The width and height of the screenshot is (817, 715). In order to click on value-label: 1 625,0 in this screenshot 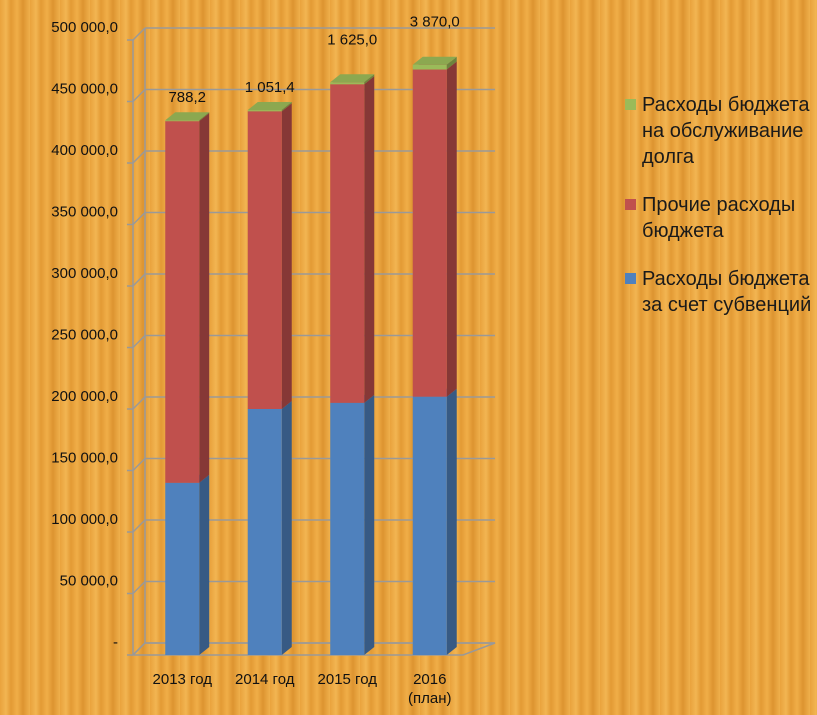, I will do `click(352, 39)`.